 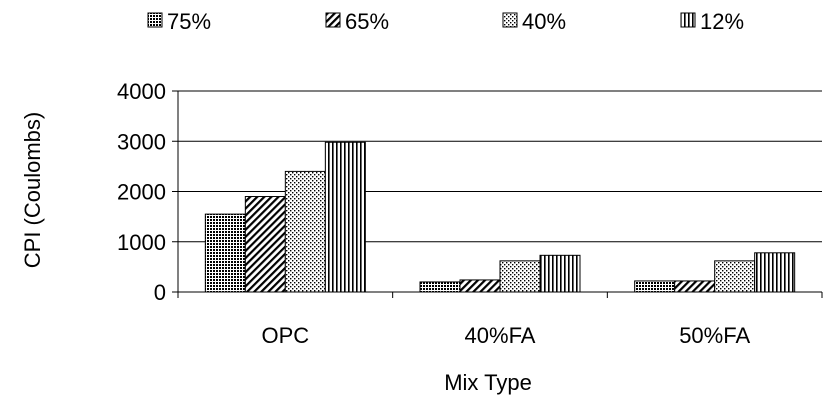 What do you see at coordinates (544, 21) in the screenshot?
I see `legend-label: 40%` at bounding box center [544, 21].